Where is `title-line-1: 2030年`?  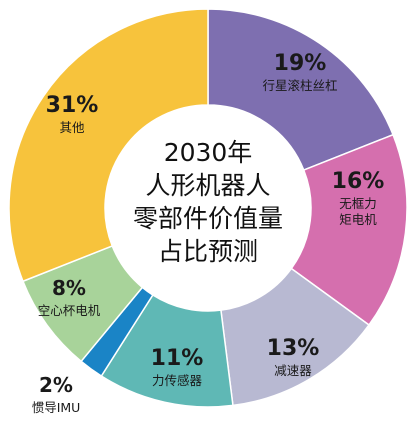 title-line-1: 2030年 is located at coordinates (208, 152).